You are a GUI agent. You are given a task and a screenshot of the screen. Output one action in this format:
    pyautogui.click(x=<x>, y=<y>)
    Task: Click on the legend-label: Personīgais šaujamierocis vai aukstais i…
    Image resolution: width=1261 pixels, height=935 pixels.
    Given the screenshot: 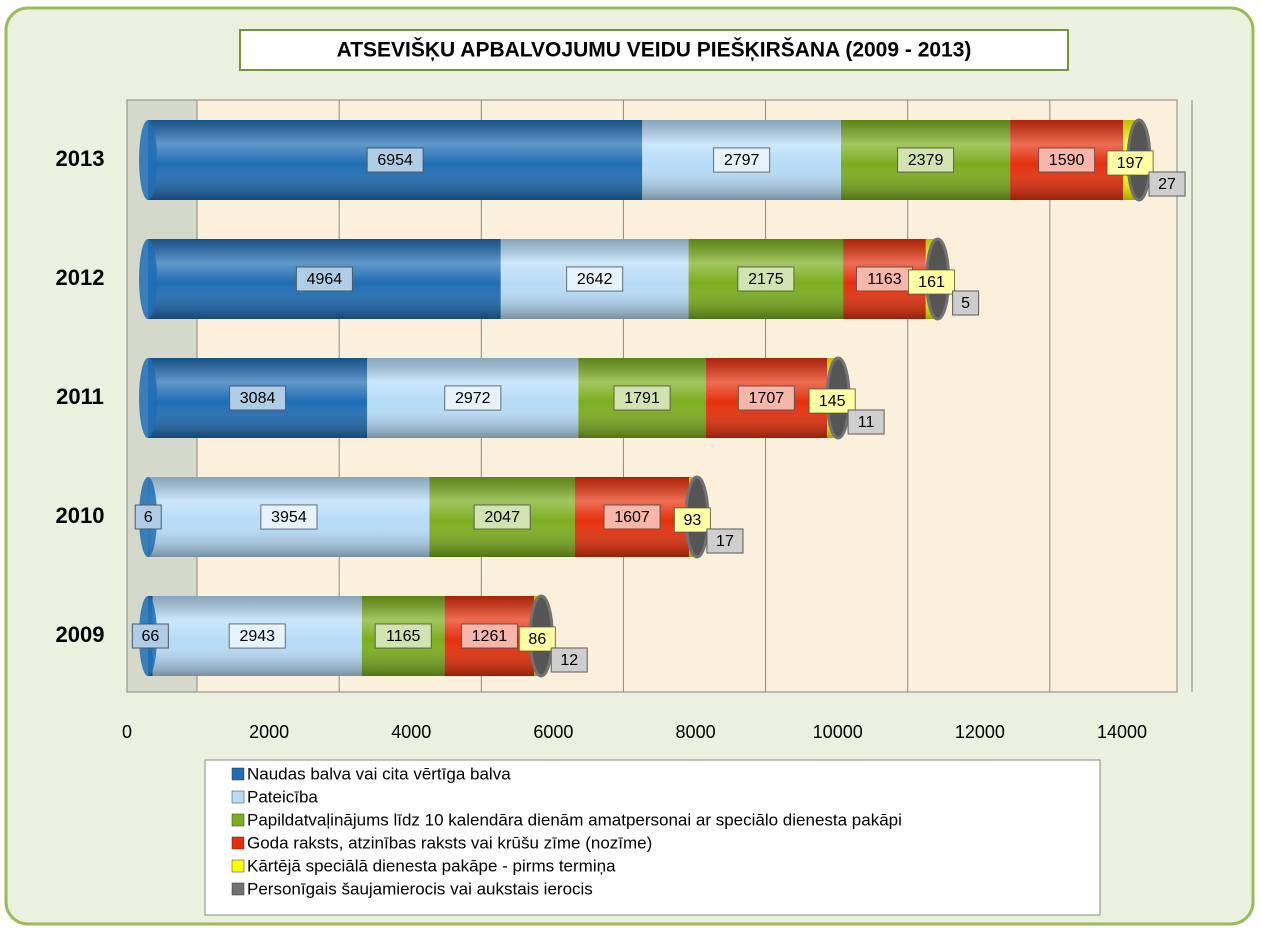 What is the action you would take?
    pyautogui.click(x=420, y=888)
    